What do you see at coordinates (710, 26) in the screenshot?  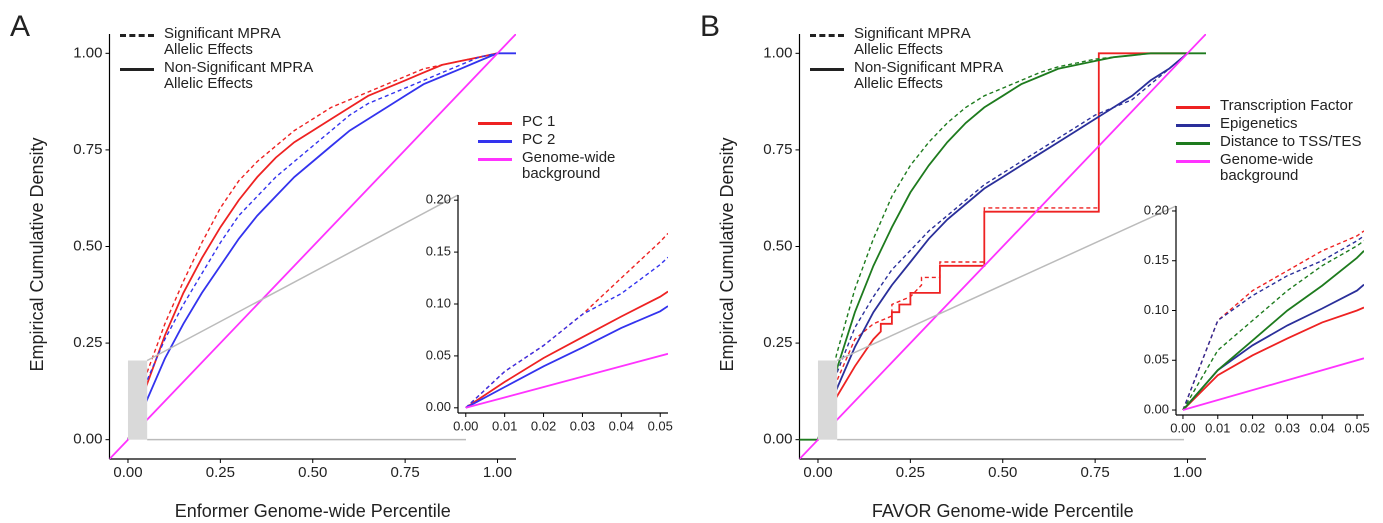 I see `panel-label: B` at bounding box center [710, 26].